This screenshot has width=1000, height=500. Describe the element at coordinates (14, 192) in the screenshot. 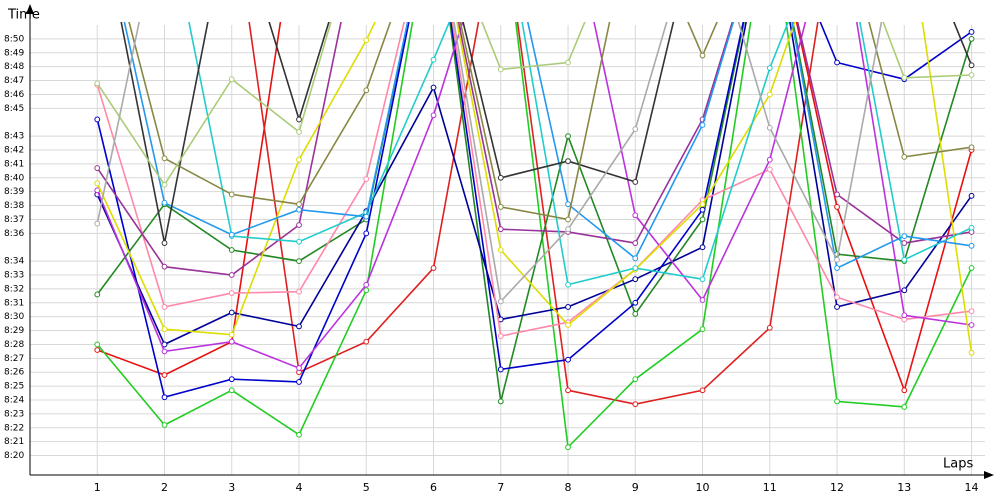

I see `y-tick-label: 8:39` at that location.